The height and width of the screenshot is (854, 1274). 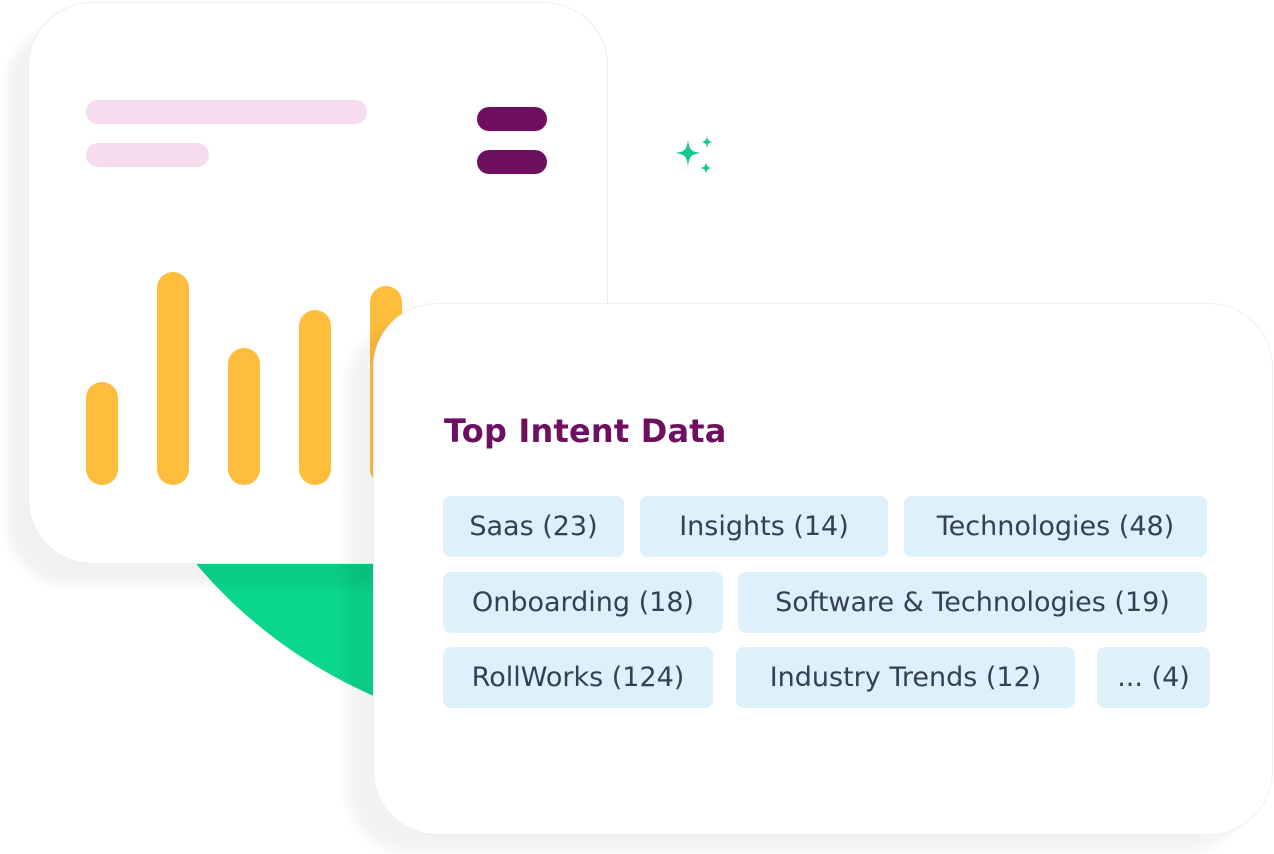 What do you see at coordinates (694, 155) in the screenshot?
I see `sparkle-icon` at bounding box center [694, 155].